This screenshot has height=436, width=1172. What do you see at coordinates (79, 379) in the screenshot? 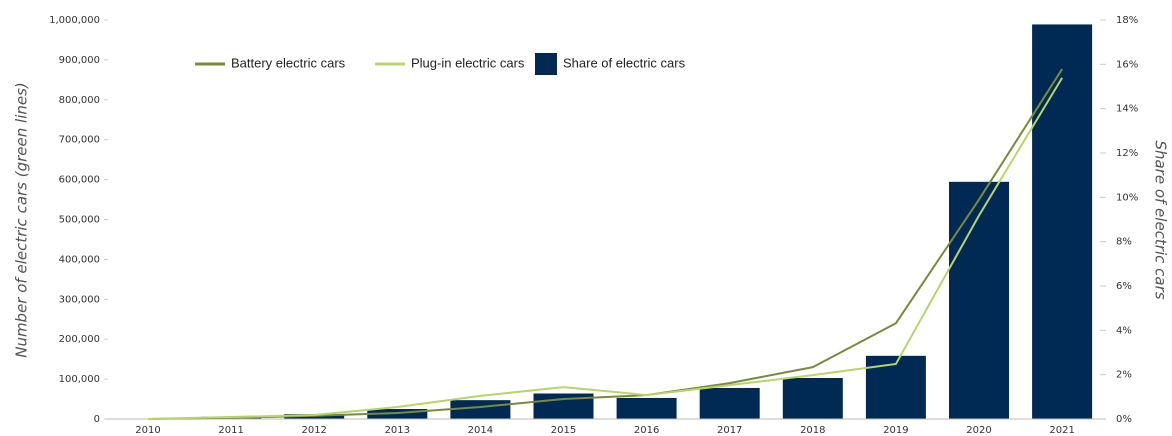
I see `y-tick-label: 100,000` at bounding box center [79, 379].